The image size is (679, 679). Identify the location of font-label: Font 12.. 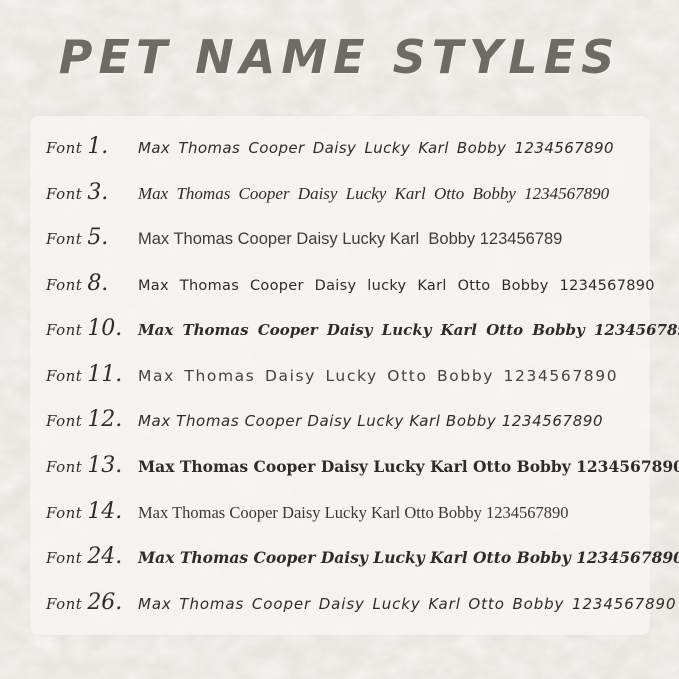
(92, 419).